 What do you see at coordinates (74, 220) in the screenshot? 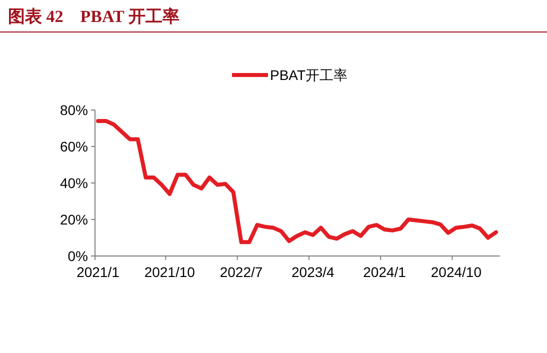
I see `y-tick-label: 20%` at bounding box center [74, 220].